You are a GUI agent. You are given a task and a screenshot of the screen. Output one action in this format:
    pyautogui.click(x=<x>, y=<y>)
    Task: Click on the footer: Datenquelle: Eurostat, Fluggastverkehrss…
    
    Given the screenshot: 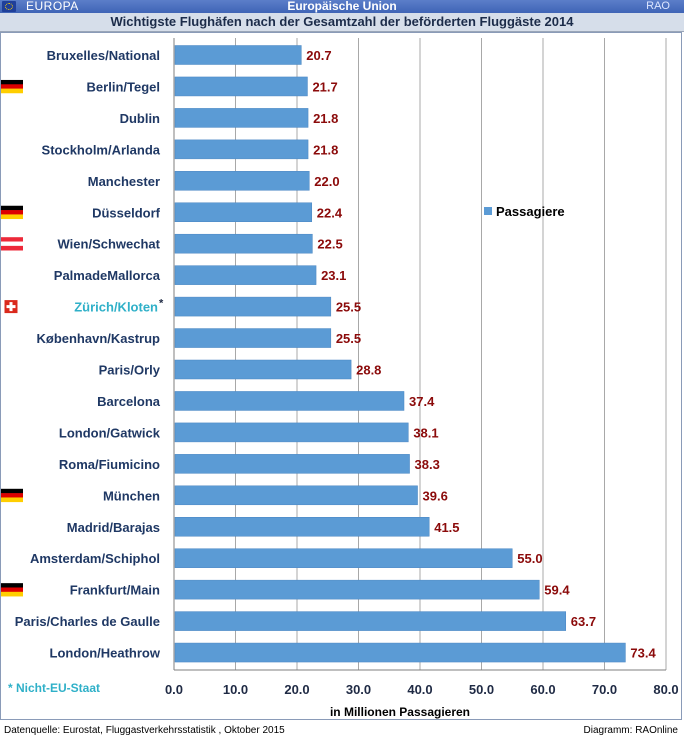 What is the action you would take?
    pyautogui.click(x=342, y=730)
    